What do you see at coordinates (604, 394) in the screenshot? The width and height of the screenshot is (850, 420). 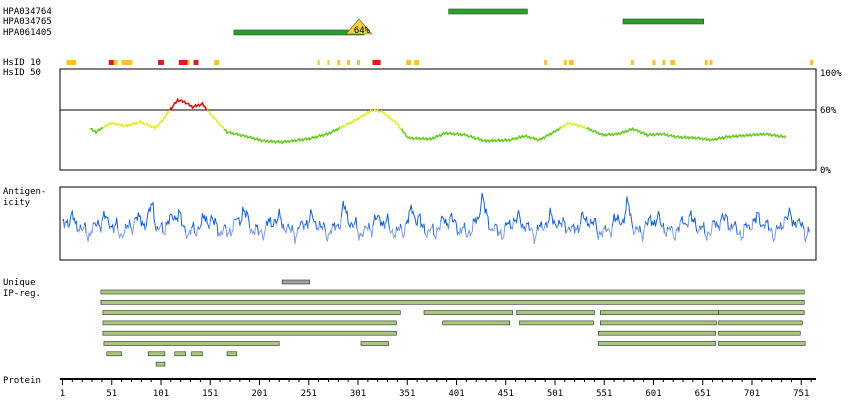 I see `axis-tick-label-11: 551` at bounding box center [604, 394].